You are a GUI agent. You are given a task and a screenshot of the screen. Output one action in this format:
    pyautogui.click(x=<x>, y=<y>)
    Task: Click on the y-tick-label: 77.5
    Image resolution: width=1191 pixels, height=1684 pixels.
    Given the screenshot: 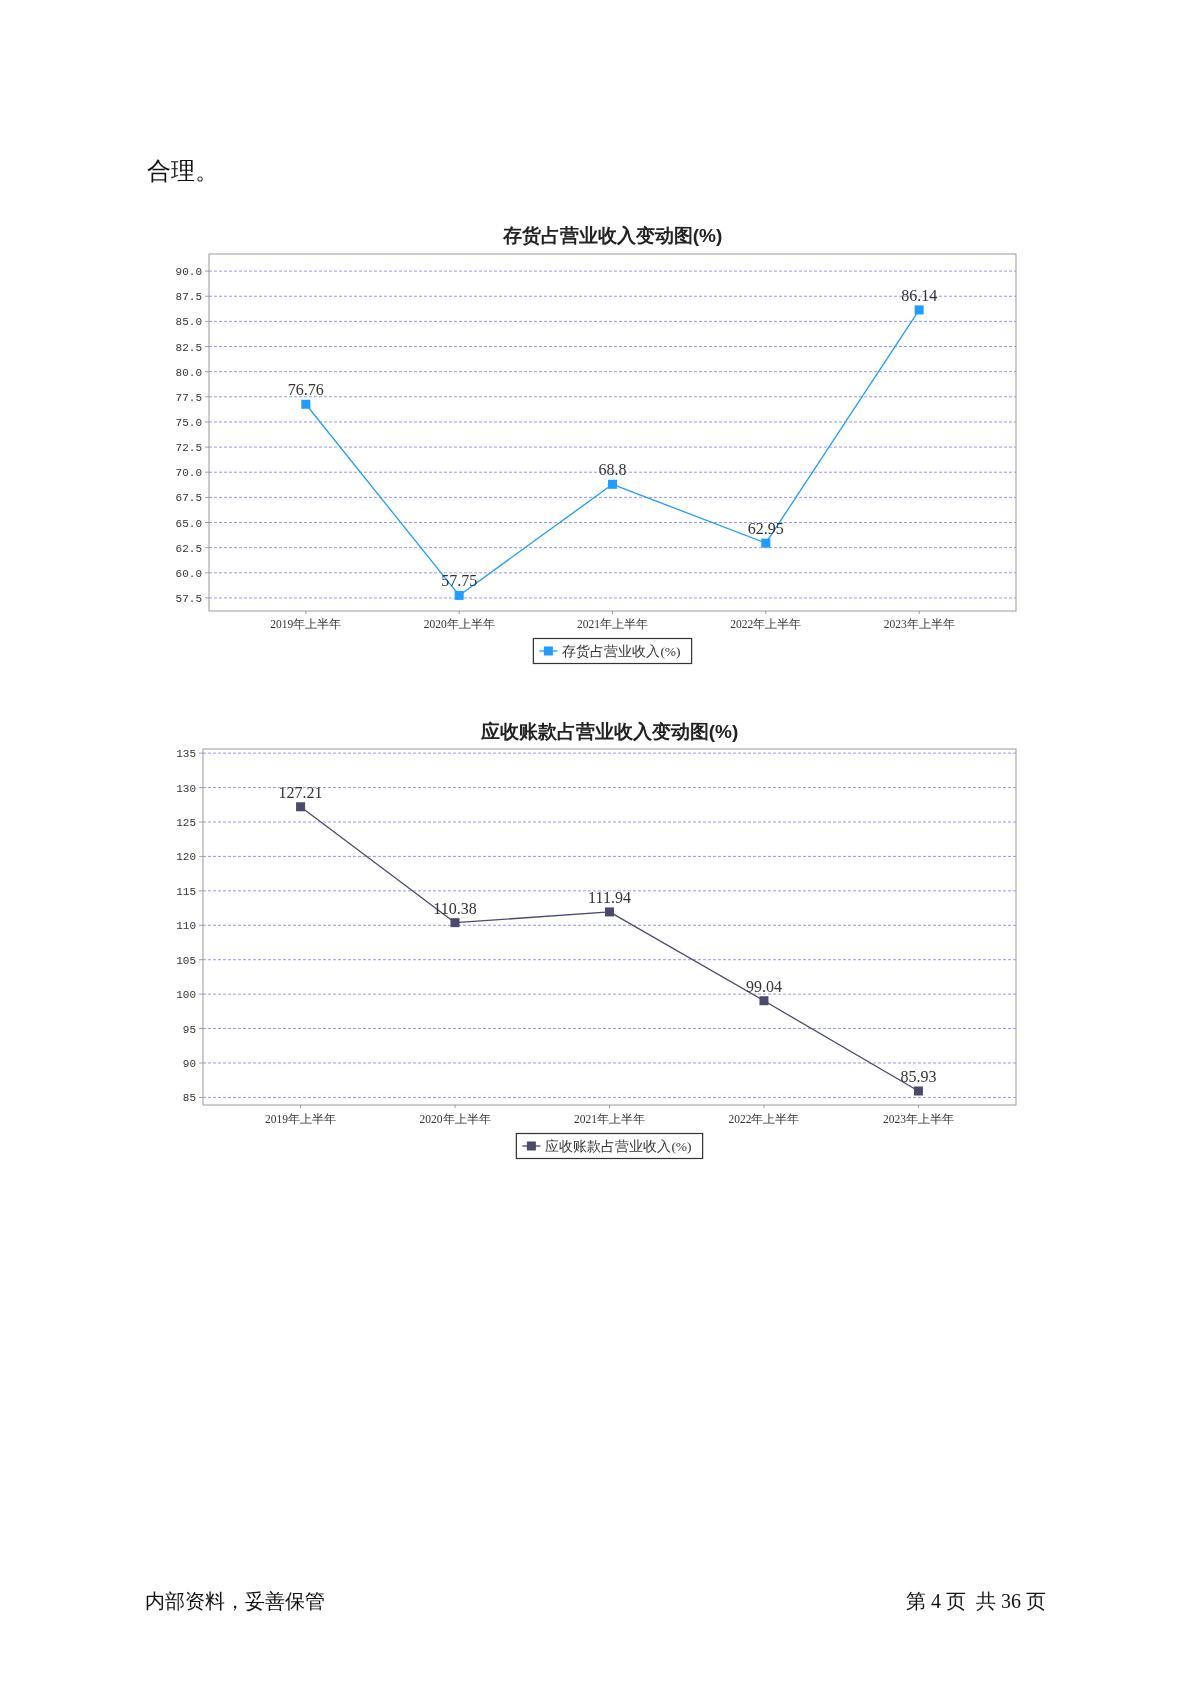 What is the action you would take?
    pyautogui.click(x=188, y=397)
    